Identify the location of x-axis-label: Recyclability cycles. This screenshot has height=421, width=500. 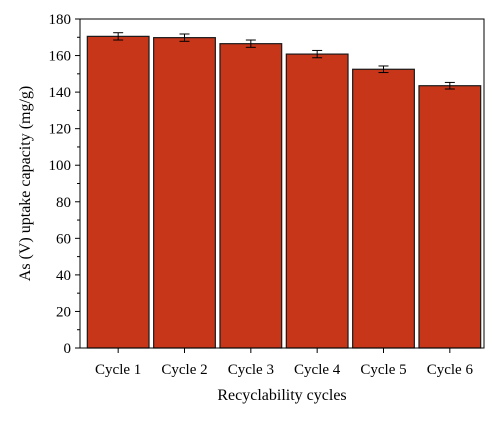
(281, 395).